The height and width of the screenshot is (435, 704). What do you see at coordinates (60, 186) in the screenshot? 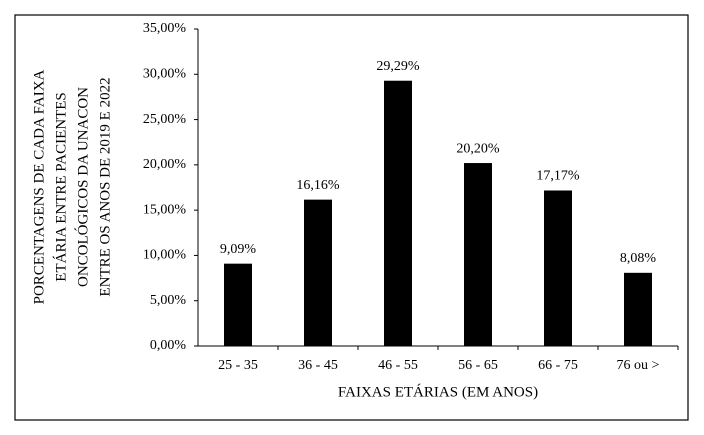
I see `y-axis-title: ETÁRIA ENTRE PACIENTES` at bounding box center [60, 186].